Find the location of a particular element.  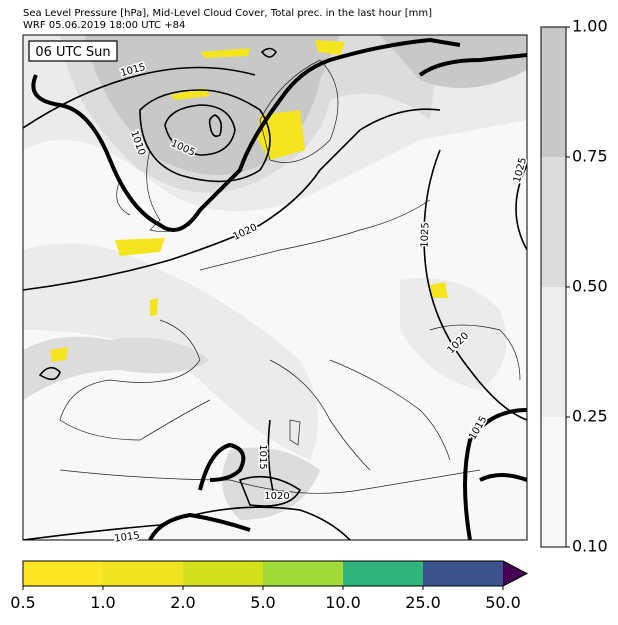

precip-tick-label: 1.0 is located at coordinates (102, 602).